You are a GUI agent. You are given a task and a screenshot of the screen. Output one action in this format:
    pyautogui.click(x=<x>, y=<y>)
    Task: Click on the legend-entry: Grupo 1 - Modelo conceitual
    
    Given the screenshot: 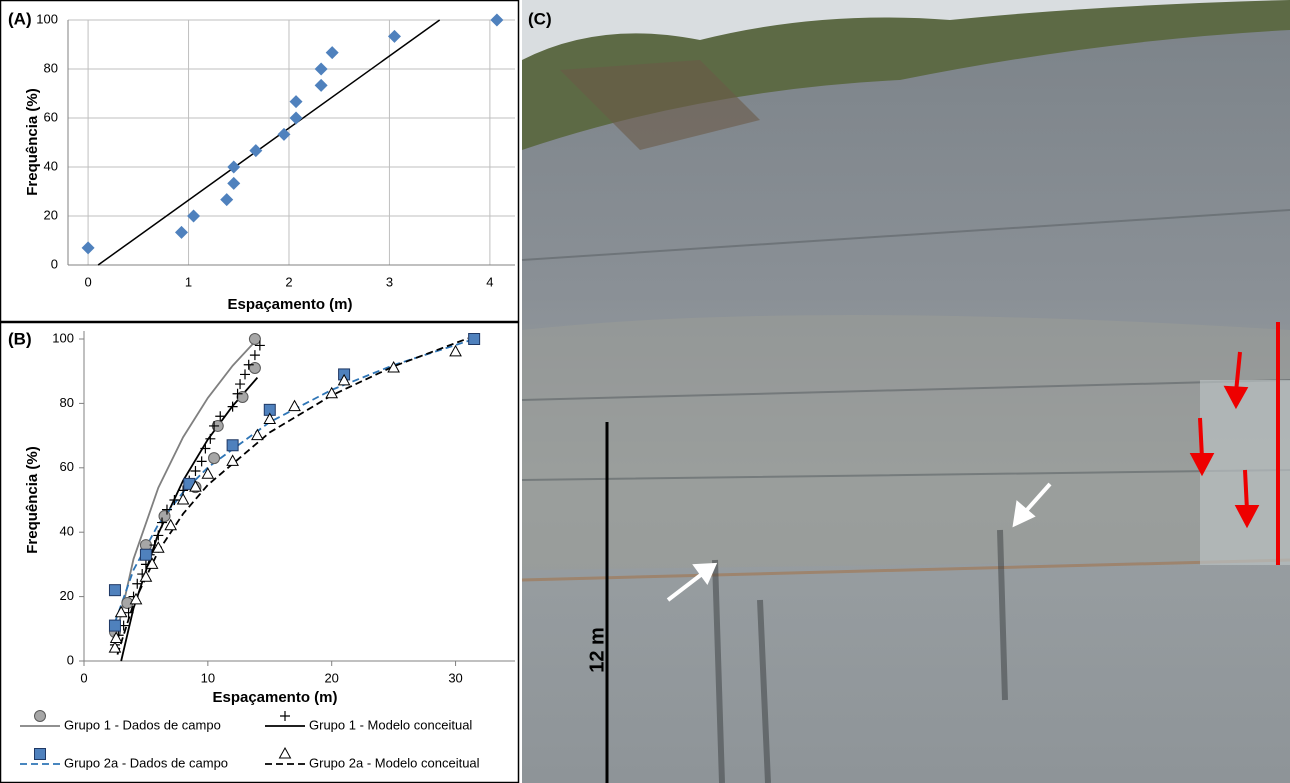 What is the action you would take?
    pyautogui.click(x=368, y=721)
    